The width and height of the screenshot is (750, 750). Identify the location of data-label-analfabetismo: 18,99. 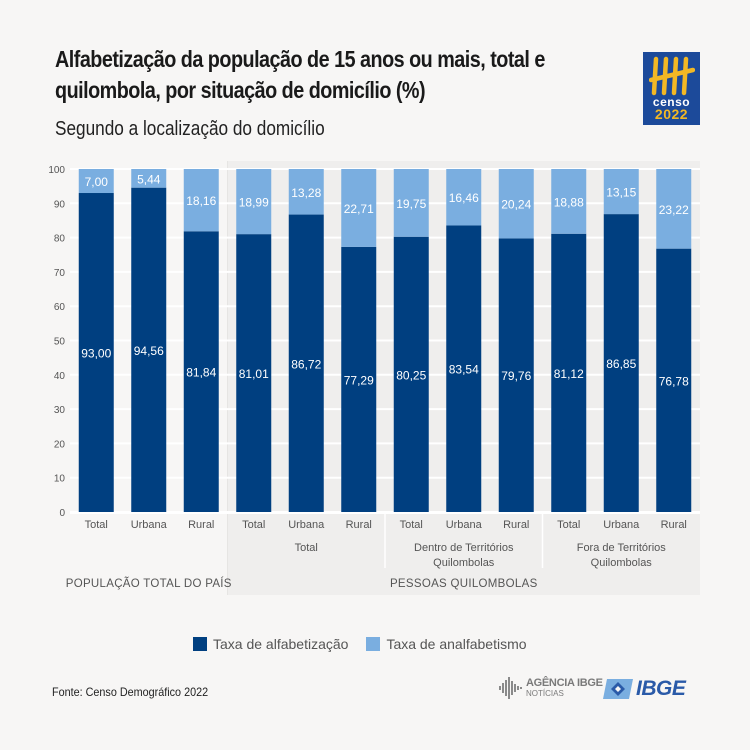
(254, 203).